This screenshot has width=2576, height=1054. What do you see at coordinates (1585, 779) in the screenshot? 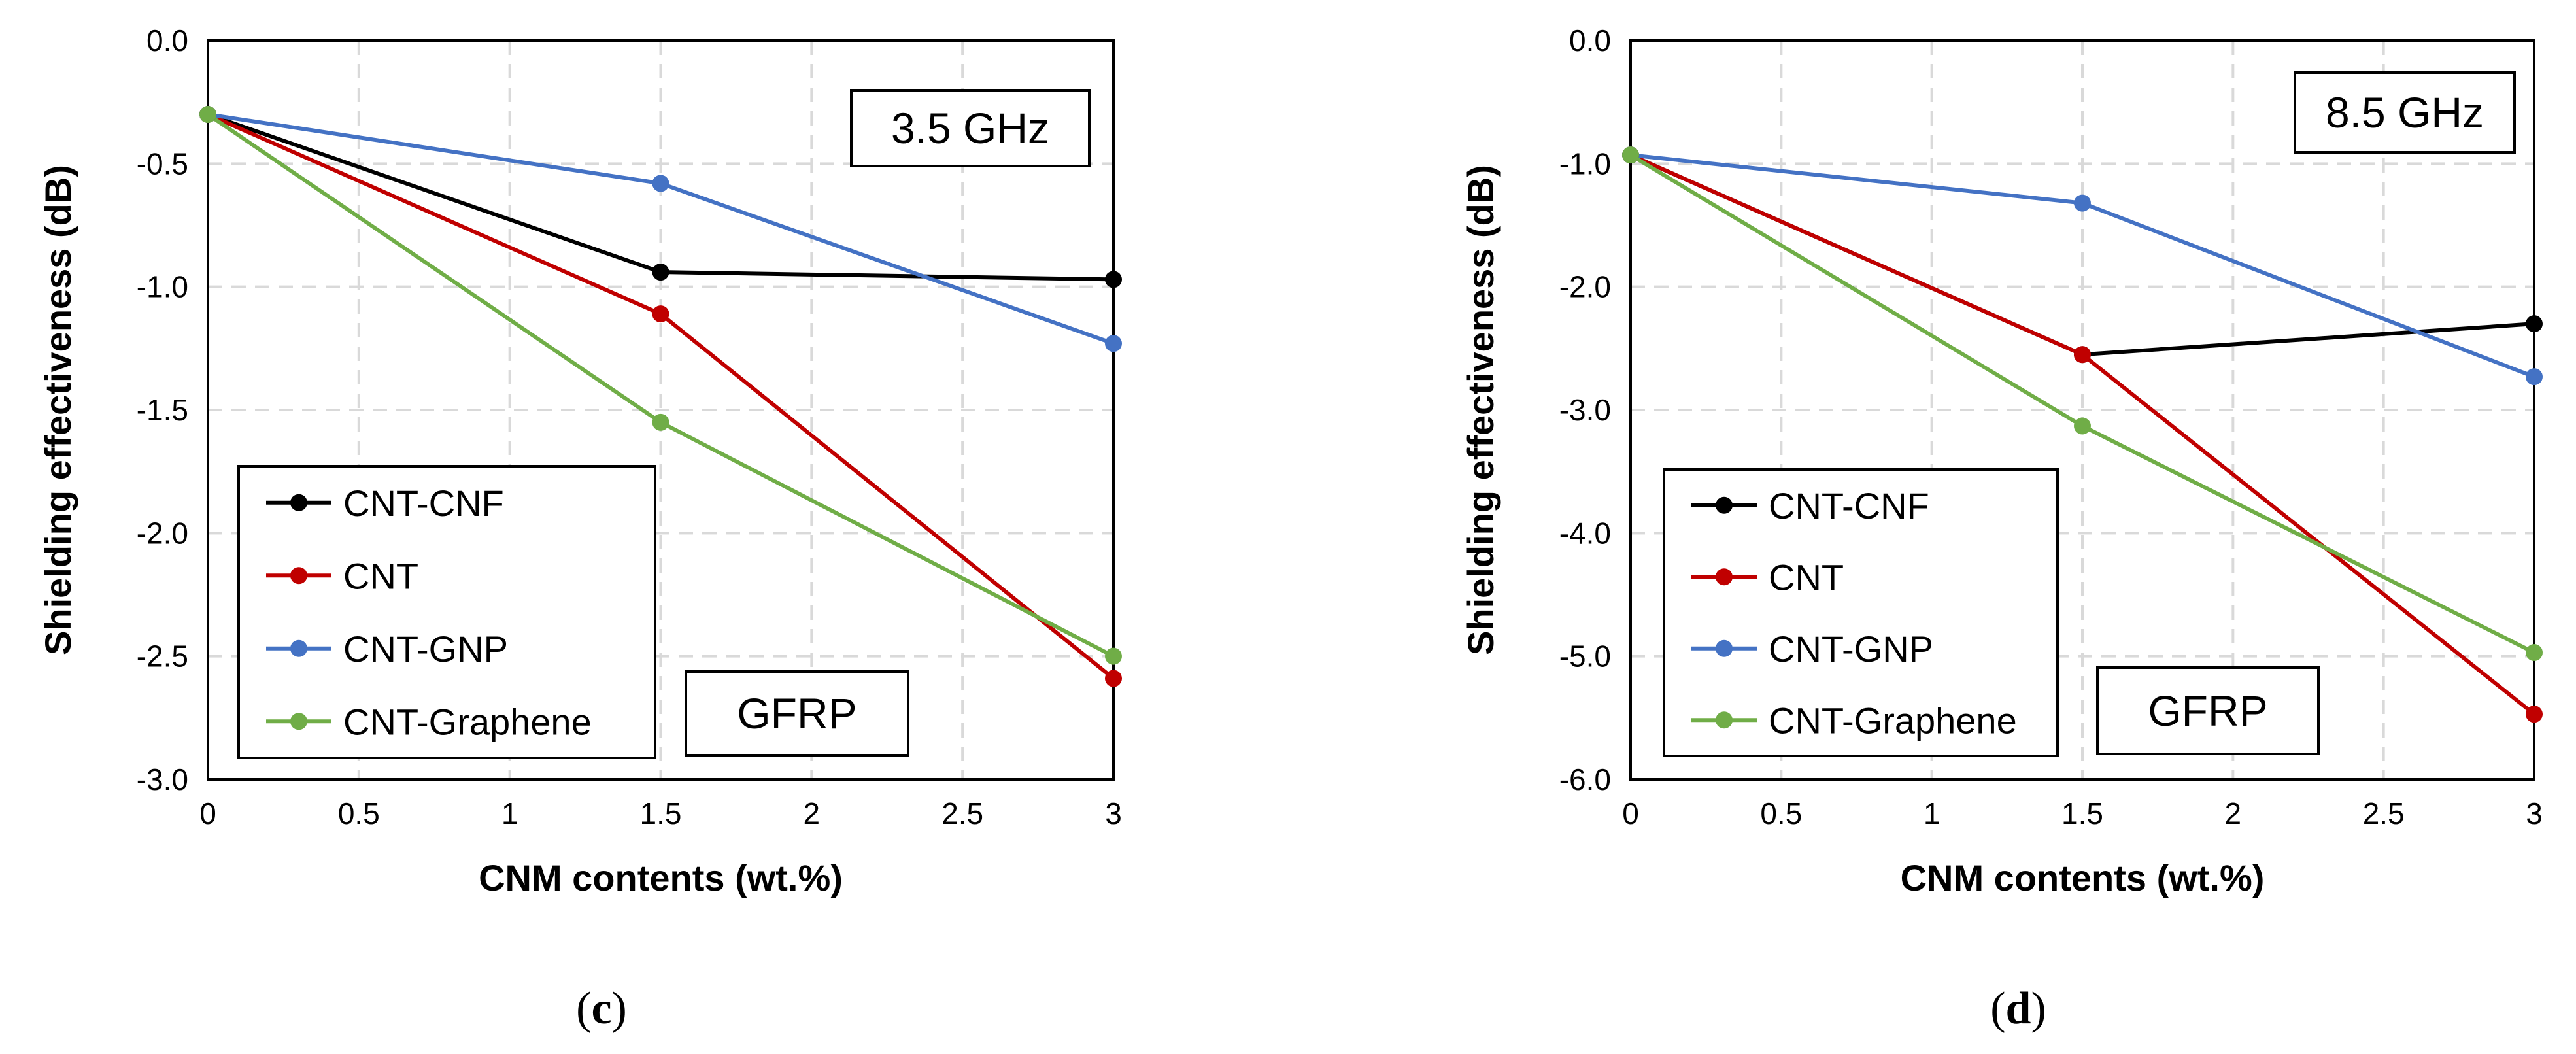
I see `y-tick-label: -6.0` at bounding box center [1585, 779].